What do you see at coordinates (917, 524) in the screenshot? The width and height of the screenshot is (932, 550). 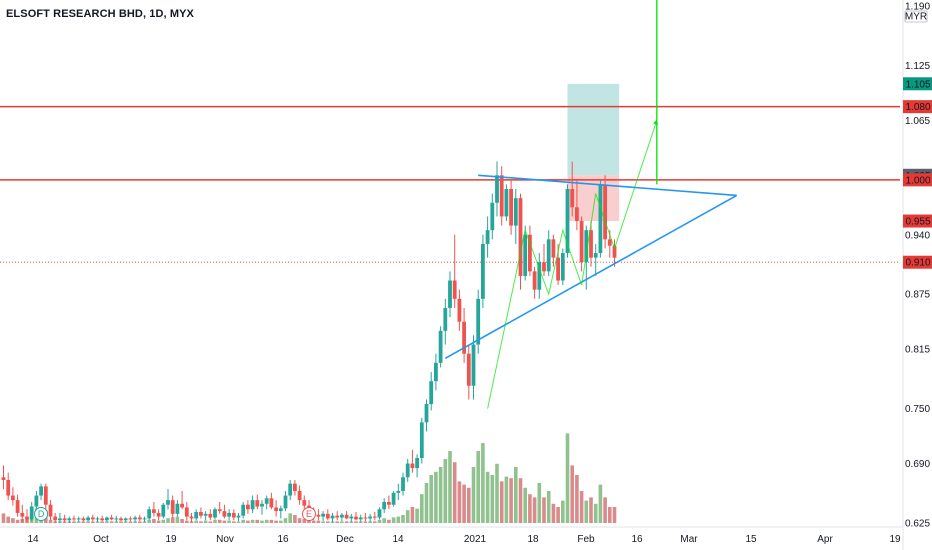 I see `y-axis-tick-label: 0.625` at bounding box center [917, 524].